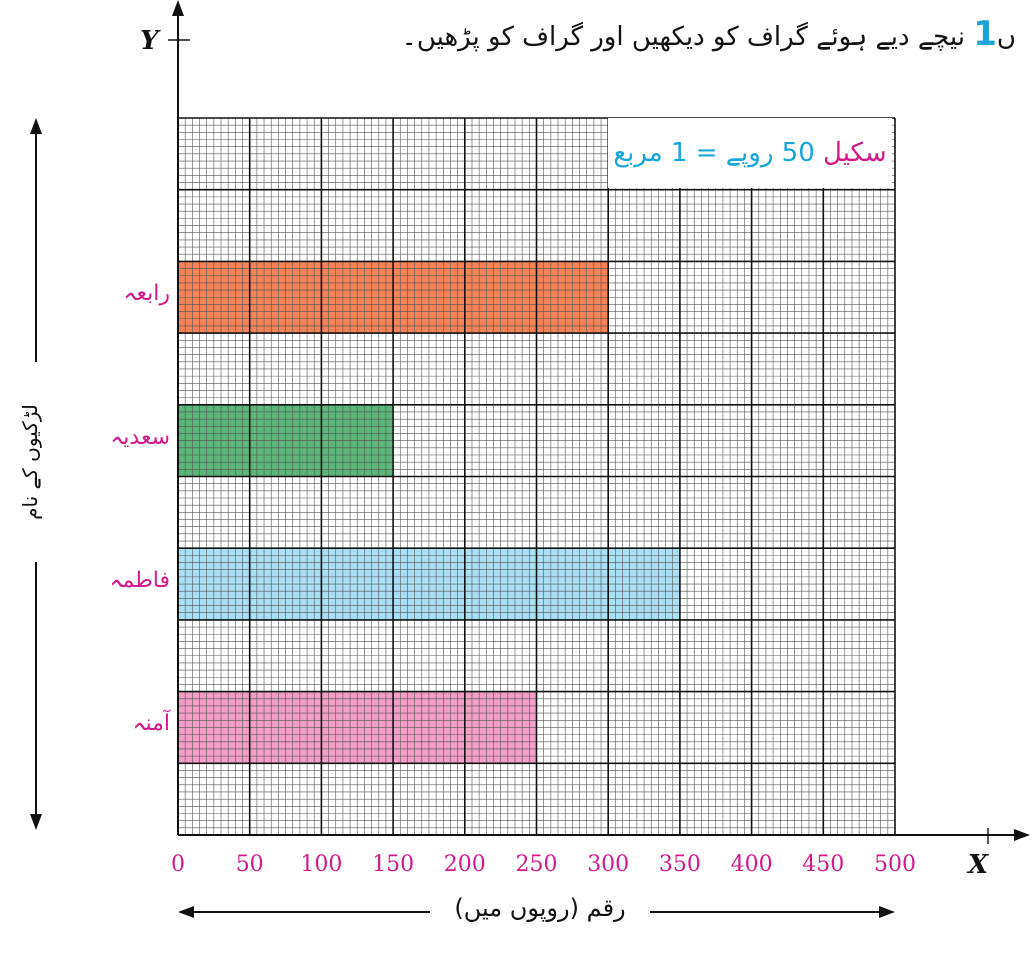  I want to click on x-axis-label: رقم (روپوں میں), so click(540, 908).